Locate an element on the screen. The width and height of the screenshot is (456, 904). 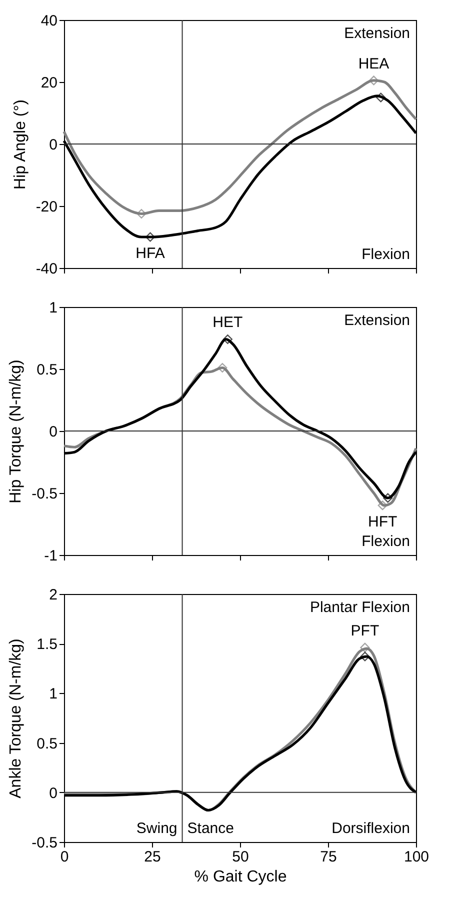
x-tick-label: 25 is located at coordinates (152, 857).